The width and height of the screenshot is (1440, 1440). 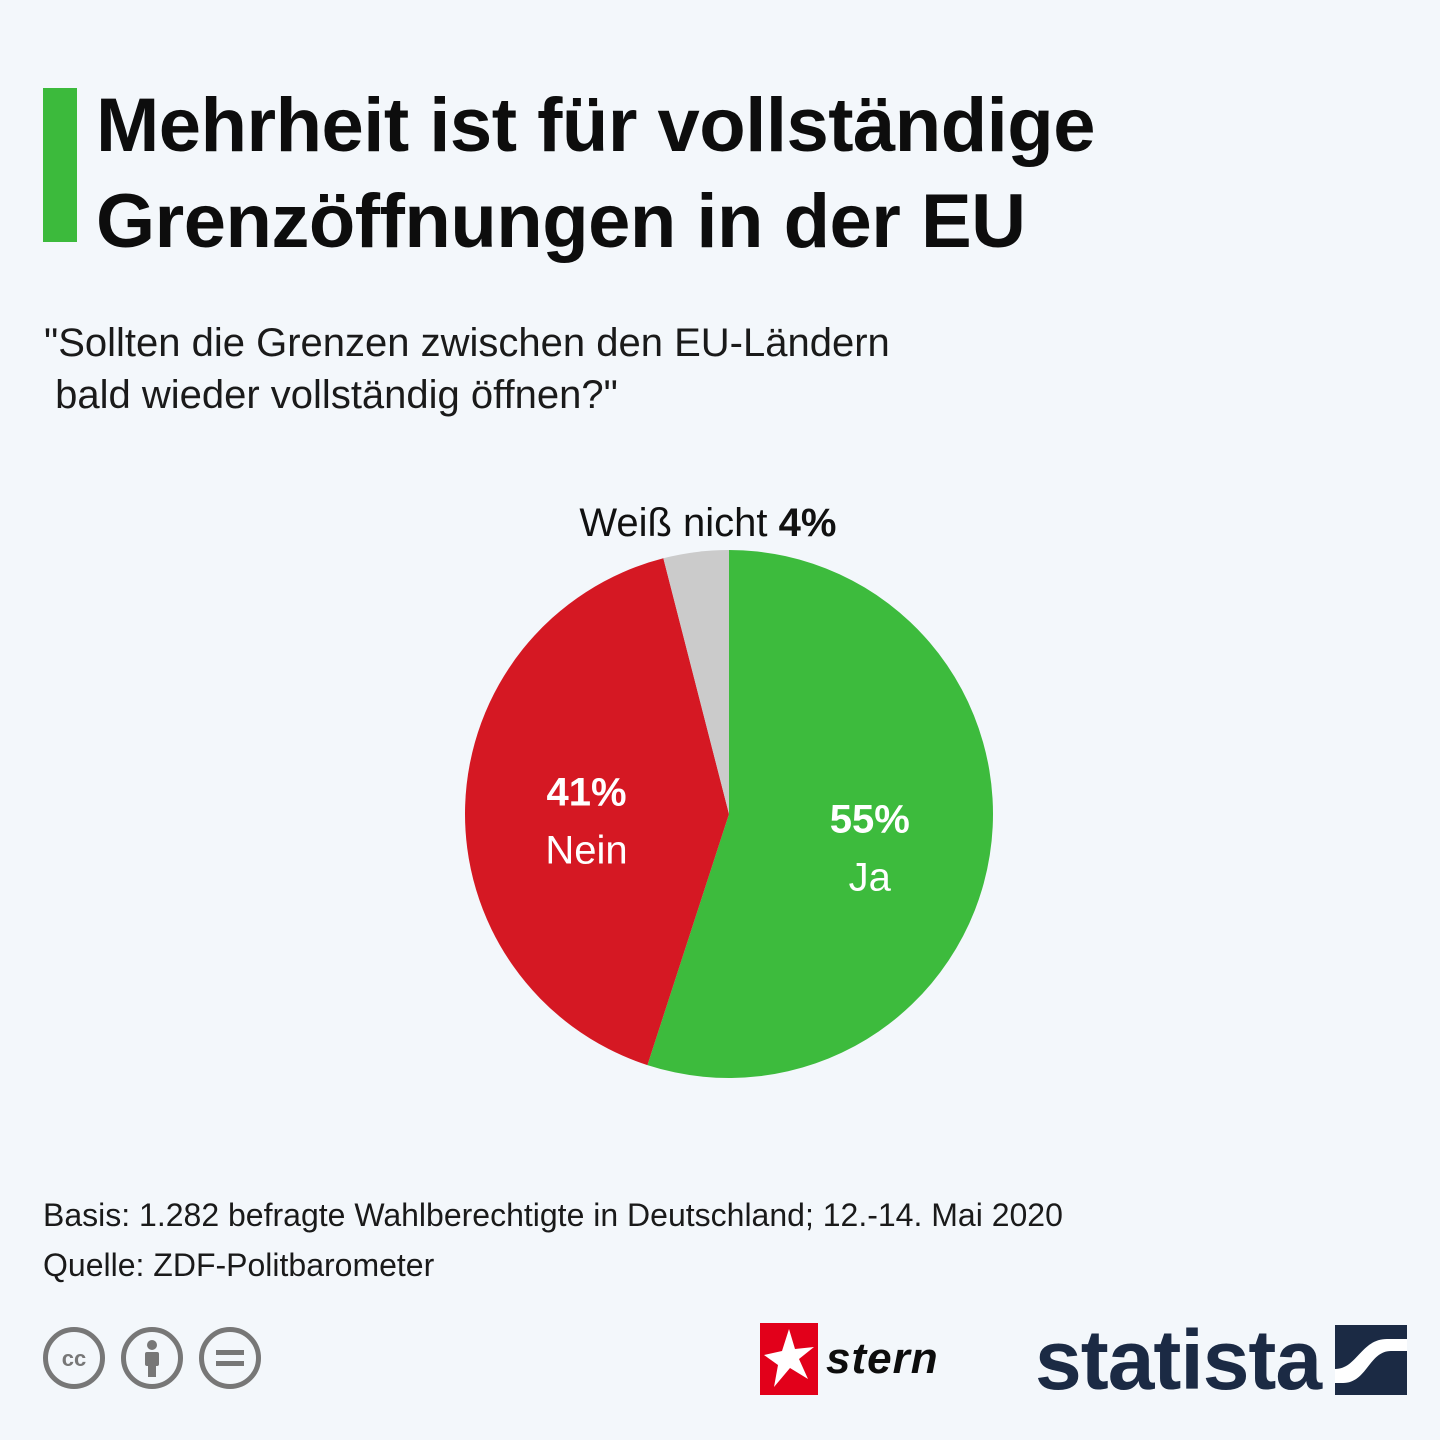 What do you see at coordinates (678, 523) in the screenshot?
I see `slice-category-label: Weiß nicht` at bounding box center [678, 523].